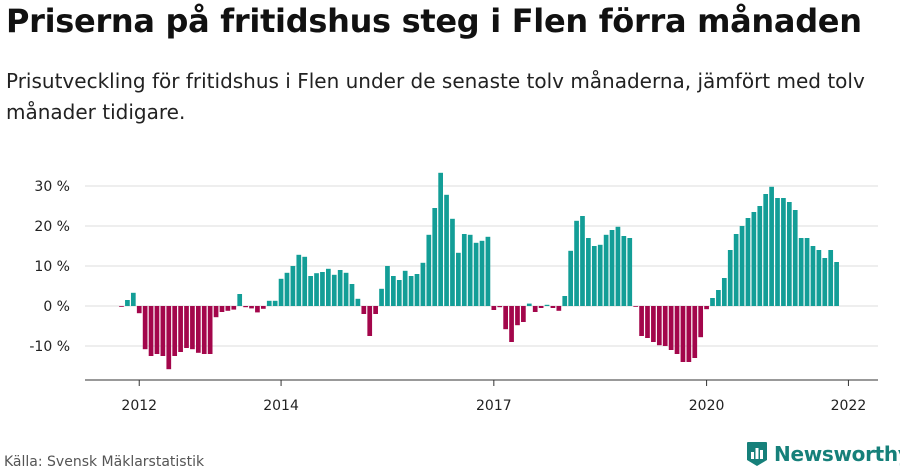 This screenshot has width=900, height=474. I want to click on y-tick-label: 10 %, so click(52, 267).